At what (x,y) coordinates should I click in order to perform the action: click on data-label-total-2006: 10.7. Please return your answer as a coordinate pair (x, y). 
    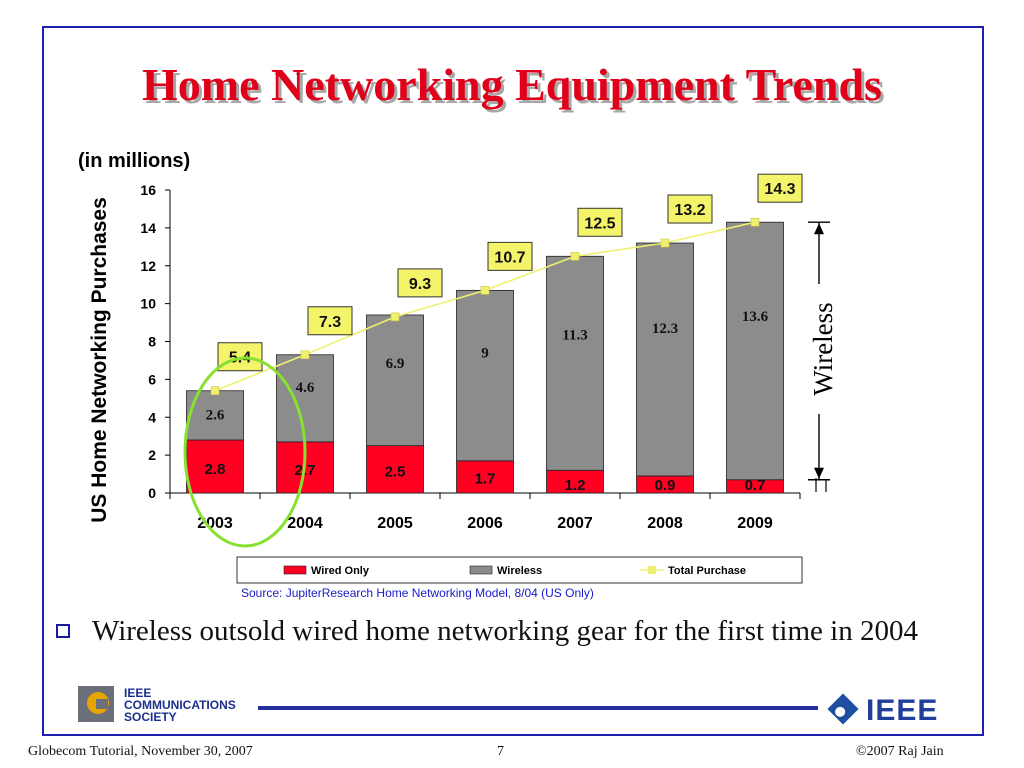
    Looking at the image, I should click on (509, 257).